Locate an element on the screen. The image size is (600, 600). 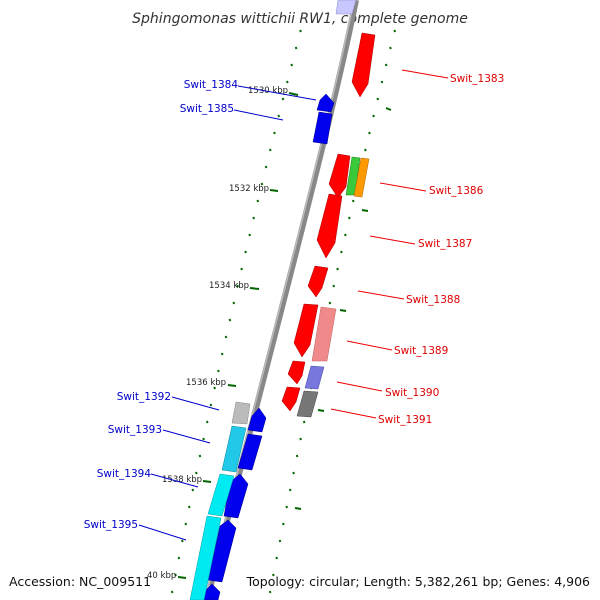
label-swit-1391: Swit_1391 is located at coordinates (405, 420).